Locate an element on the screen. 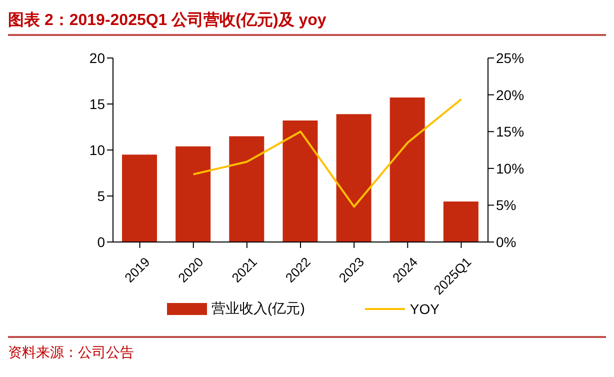 Image resolution: width=614 pixels, height=377 pixels. legend-label: 营业收入(亿元) is located at coordinates (257, 309).